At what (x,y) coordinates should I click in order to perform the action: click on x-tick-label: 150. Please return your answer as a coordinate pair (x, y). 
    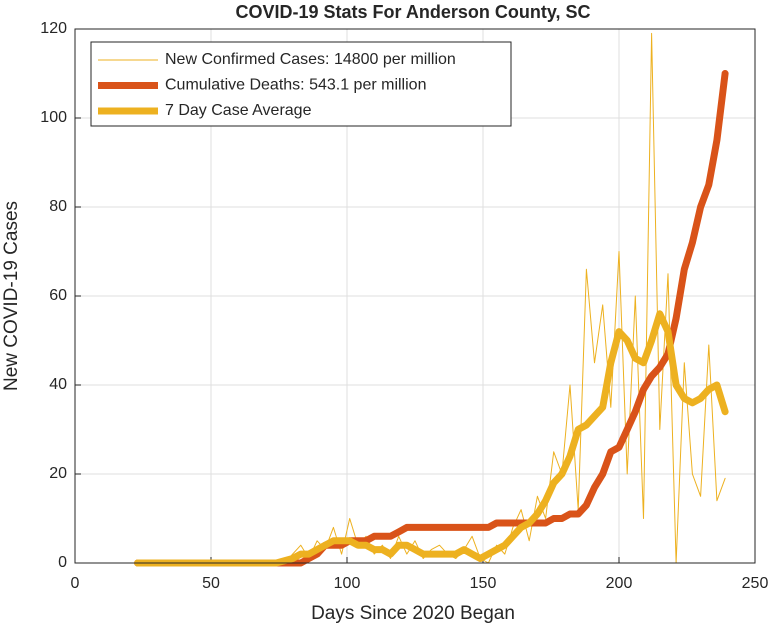
    Looking at the image, I should click on (483, 583).